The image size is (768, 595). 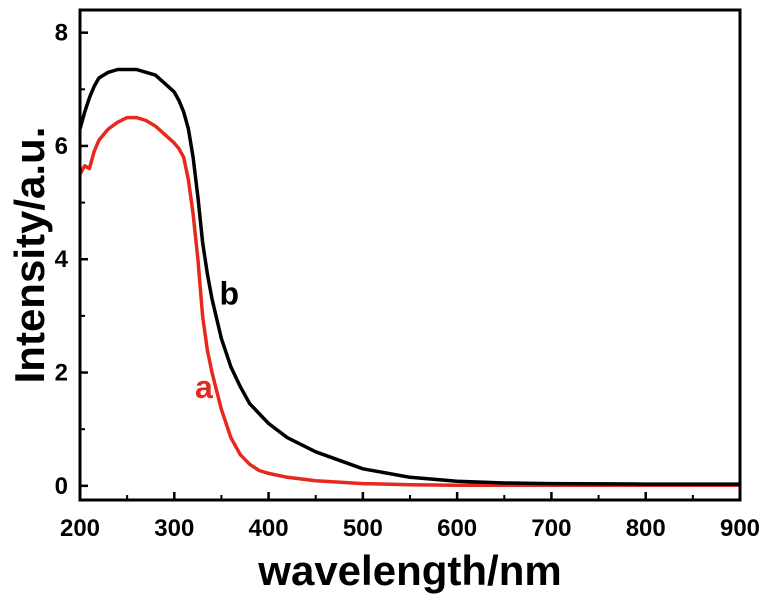 What do you see at coordinates (61, 33) in the screenshot?
I see `y-tick-label: 8` at bounding box center [61, 33].